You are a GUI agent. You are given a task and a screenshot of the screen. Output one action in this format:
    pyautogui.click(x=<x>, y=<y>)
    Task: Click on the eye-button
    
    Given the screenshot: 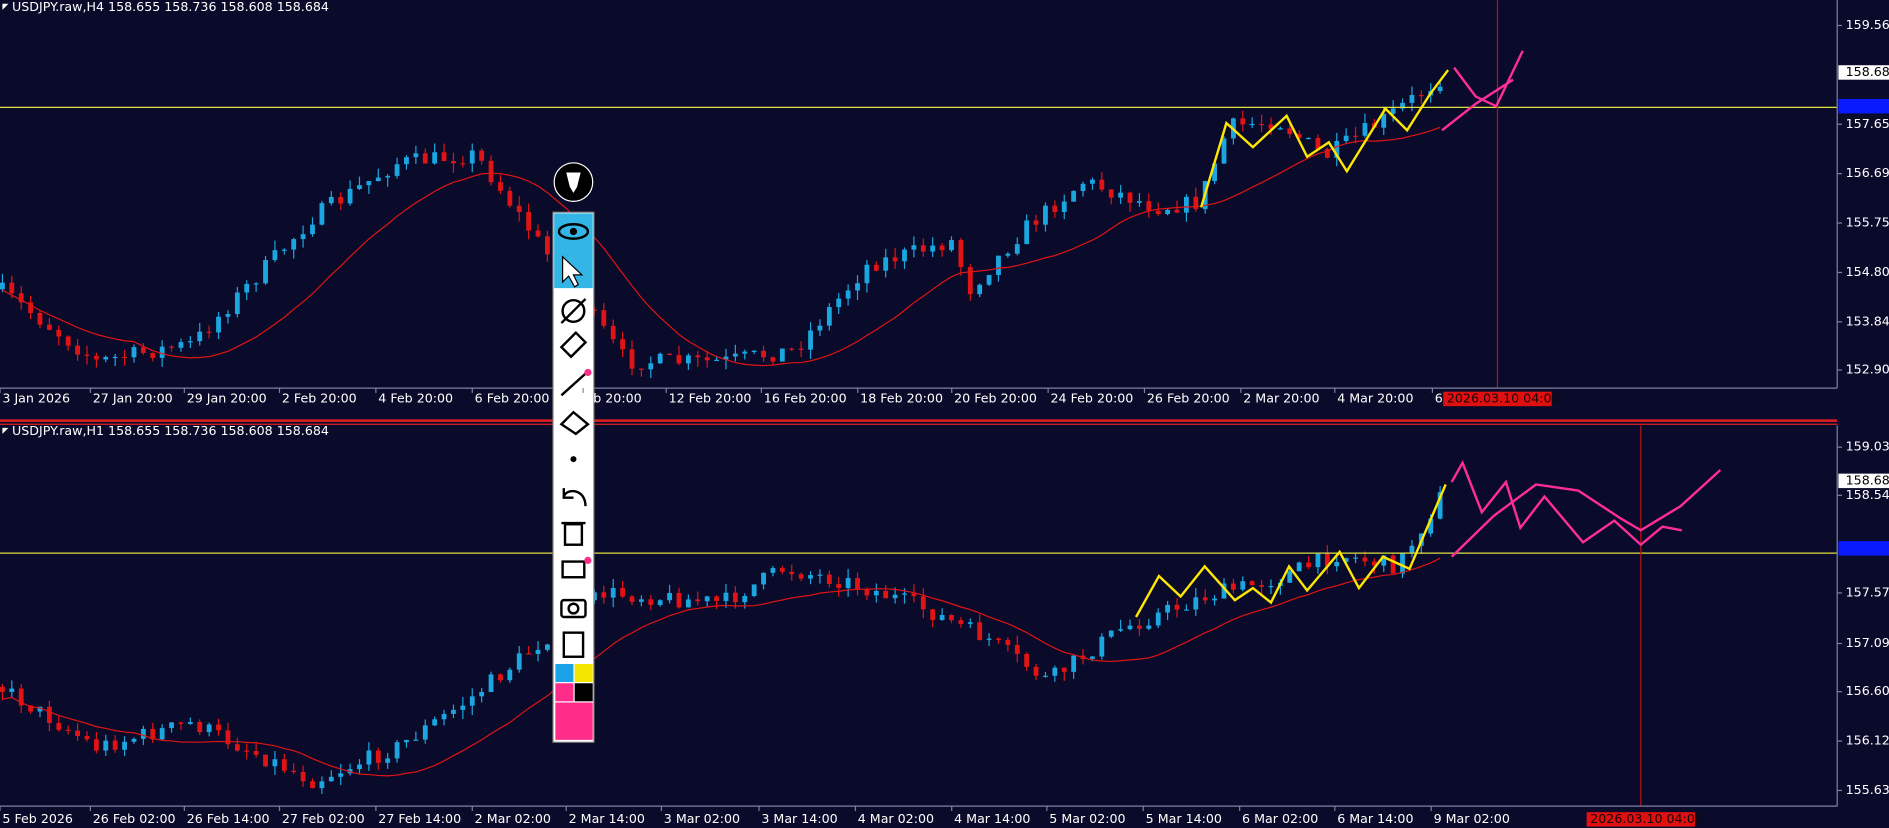 What is the action you would take?
    pyautogui.click(x=573, y=231)
    